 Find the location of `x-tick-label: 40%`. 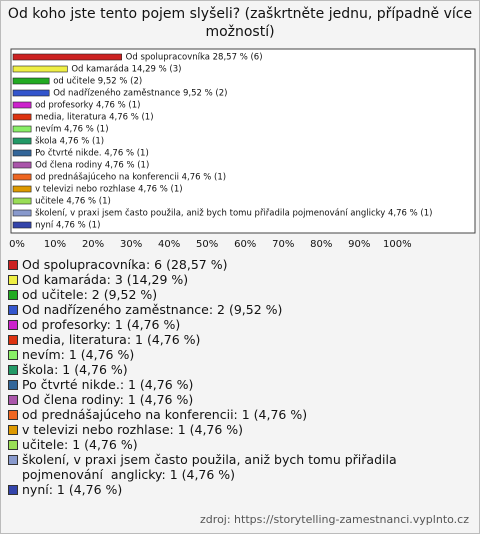

x-tick-label: 40% is located at coordinates (169, 244).